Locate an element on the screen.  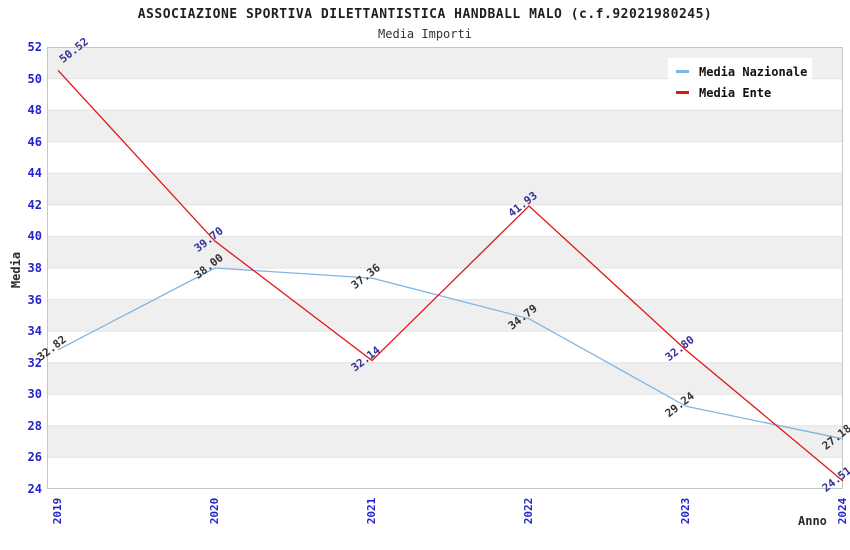
y-tick-label: 32 is located at coordinates (34, 362).